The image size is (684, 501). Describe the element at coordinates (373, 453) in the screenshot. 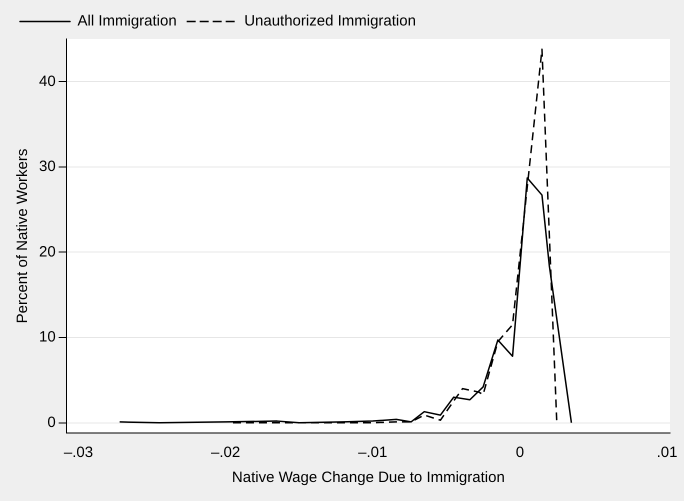

I see `x-tick-label: –.01` at that location.